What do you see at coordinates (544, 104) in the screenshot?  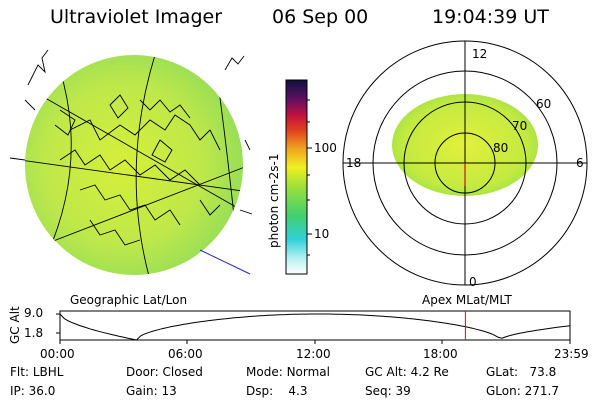 I see `lat-label-60: 60` at bounding box center [544, 104].